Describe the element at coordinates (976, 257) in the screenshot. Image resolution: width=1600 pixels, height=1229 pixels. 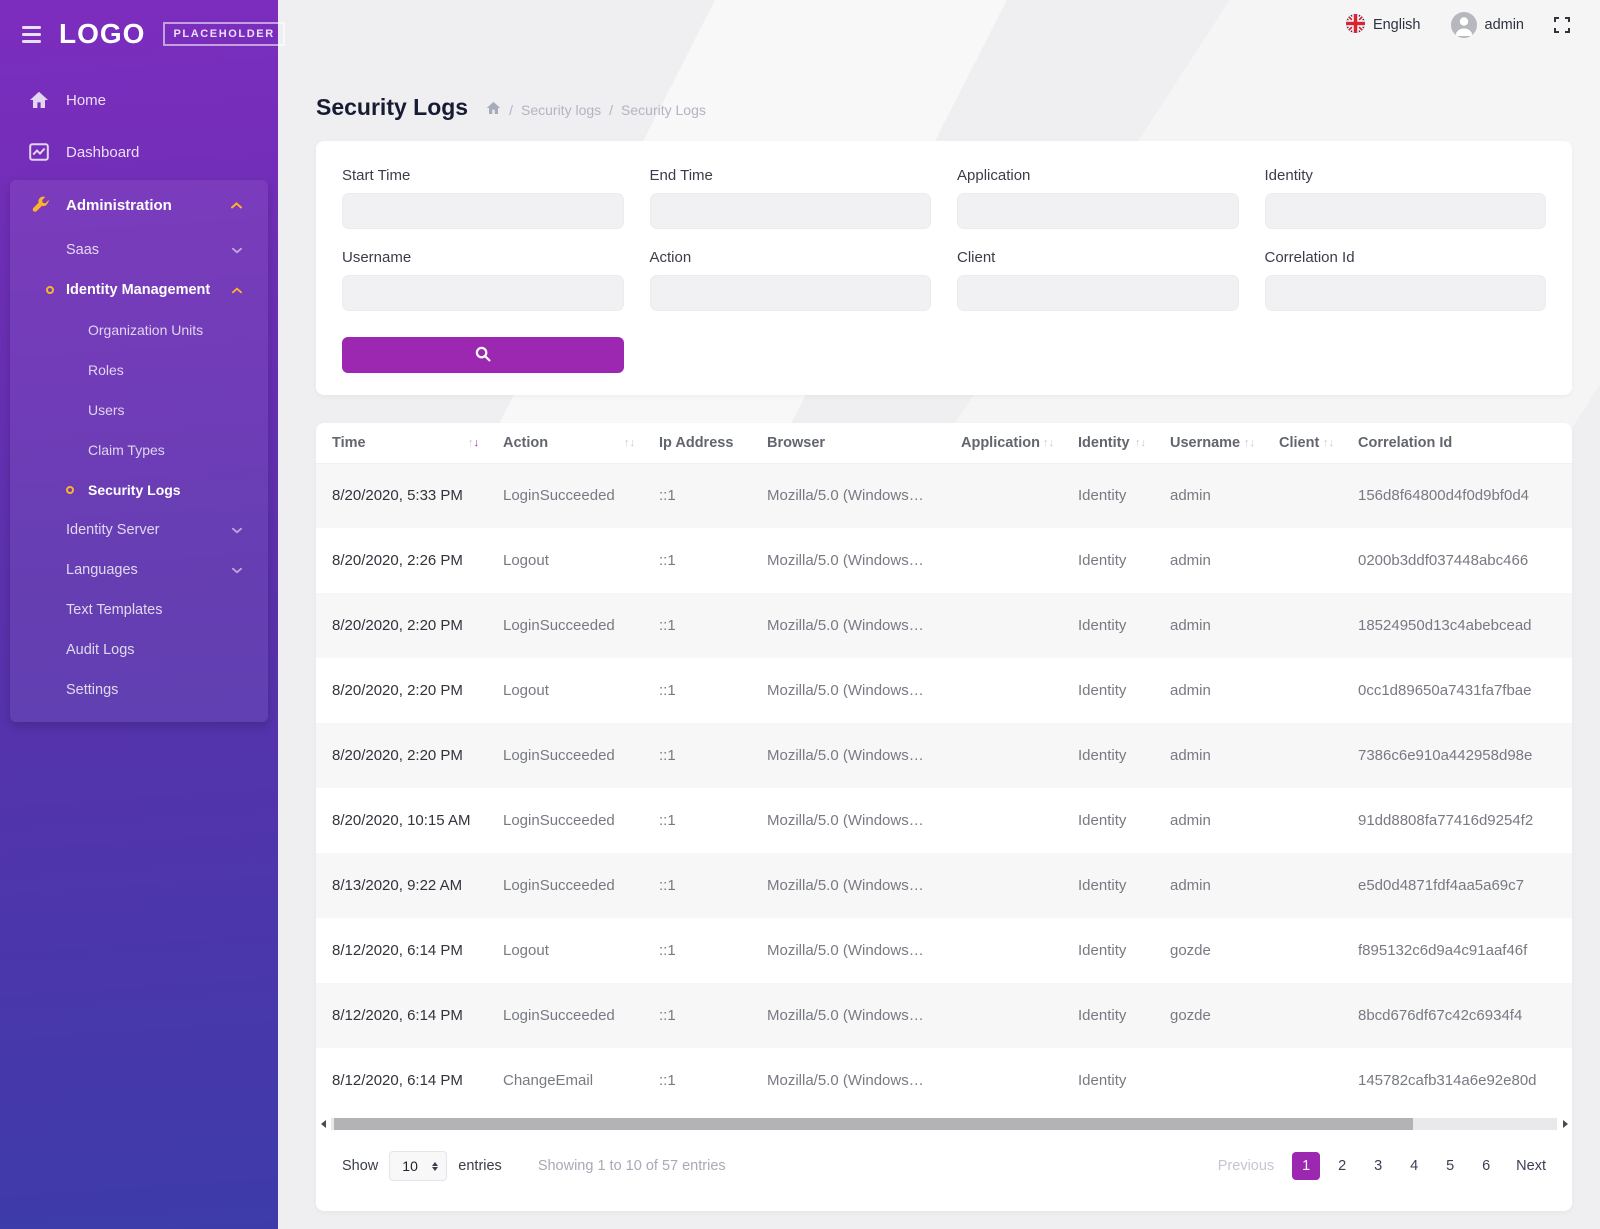
I see `filter-label: Client` at that location.